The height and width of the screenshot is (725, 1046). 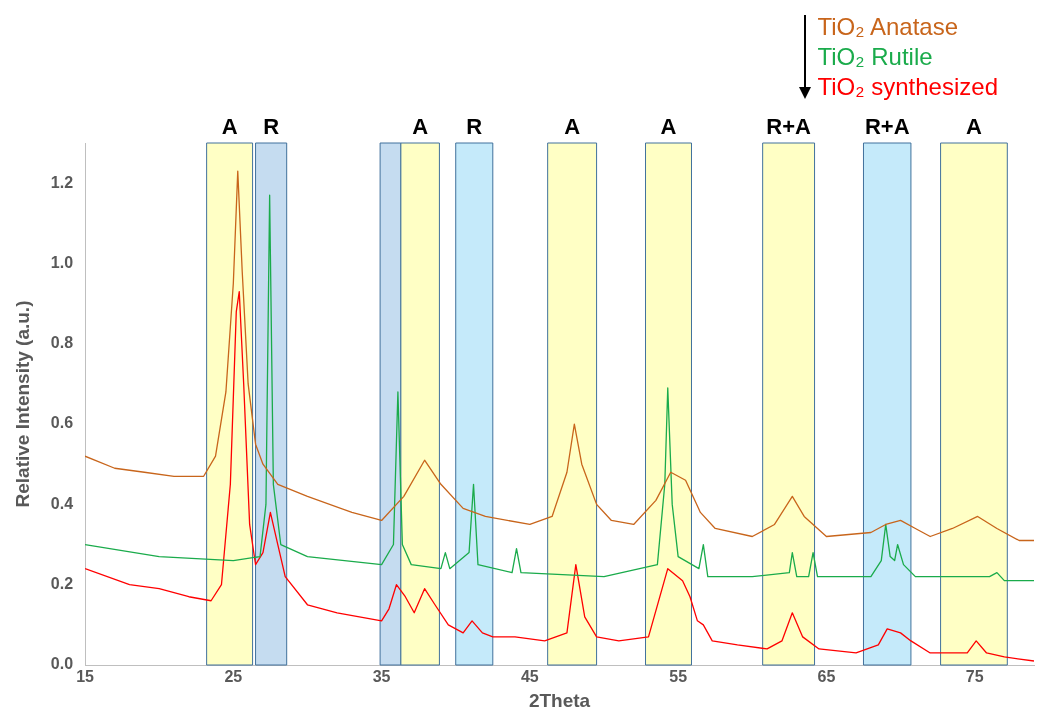 What do you see at coordinates (826, 677) in the screenshot?
I see `x-tick-label: 65` at bounding box center [826, 677].